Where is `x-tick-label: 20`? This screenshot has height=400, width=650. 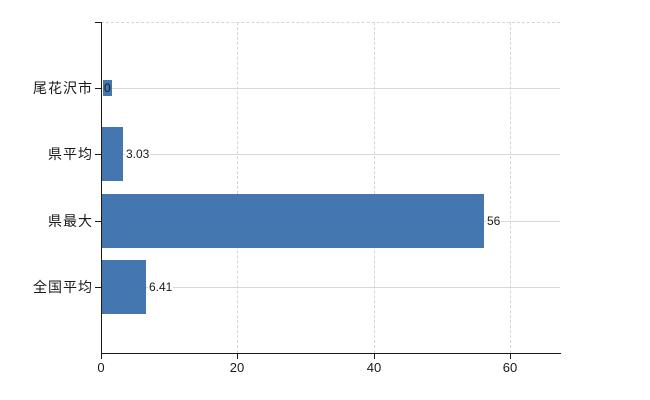
x-tick-label: 20 is located at coordinates (237, 367).